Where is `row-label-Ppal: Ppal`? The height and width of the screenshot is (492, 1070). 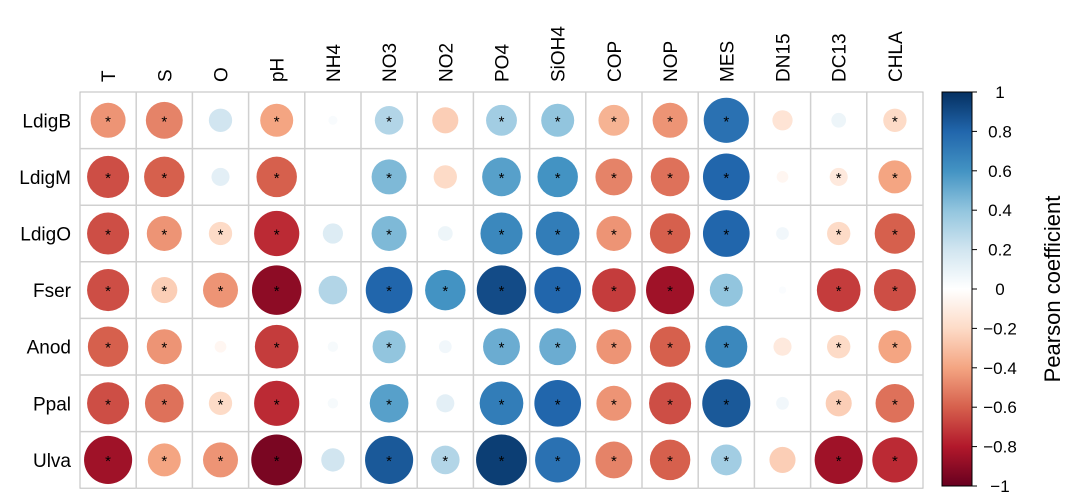 row-label-Ppal: Ppal is located at coordinates (52, 404).